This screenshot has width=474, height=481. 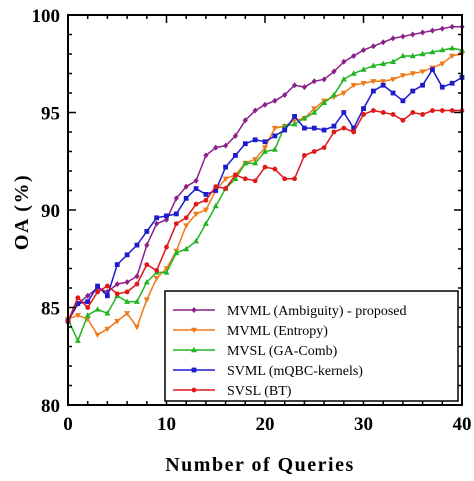 I want to click on x-tick-label: 20, so click(x=265, y=424).